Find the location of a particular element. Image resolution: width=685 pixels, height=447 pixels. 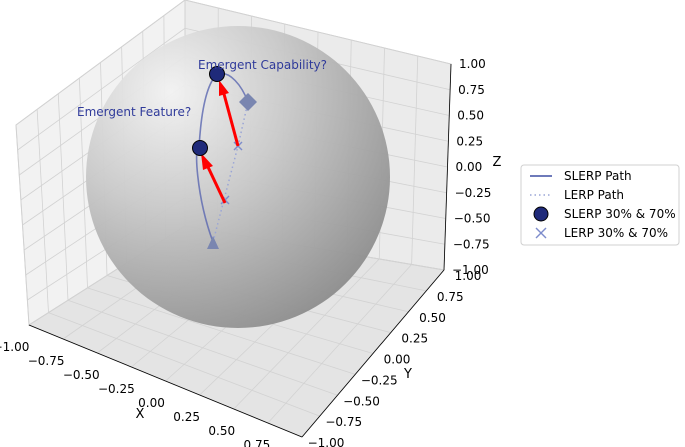

slerp-path-line is located at coordinates (222, 157).